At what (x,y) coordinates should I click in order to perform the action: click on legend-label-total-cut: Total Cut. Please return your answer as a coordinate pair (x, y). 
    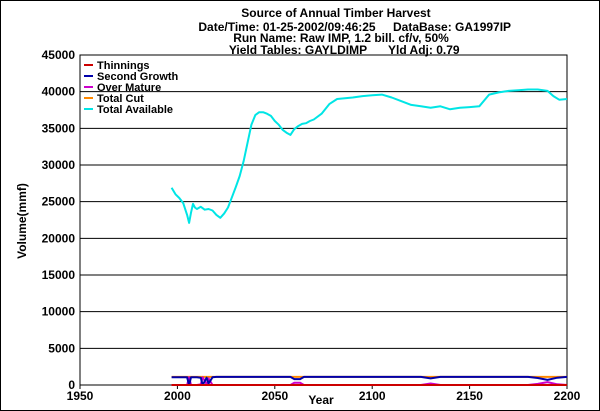
    Looking at the image, I should click on (120, 99).